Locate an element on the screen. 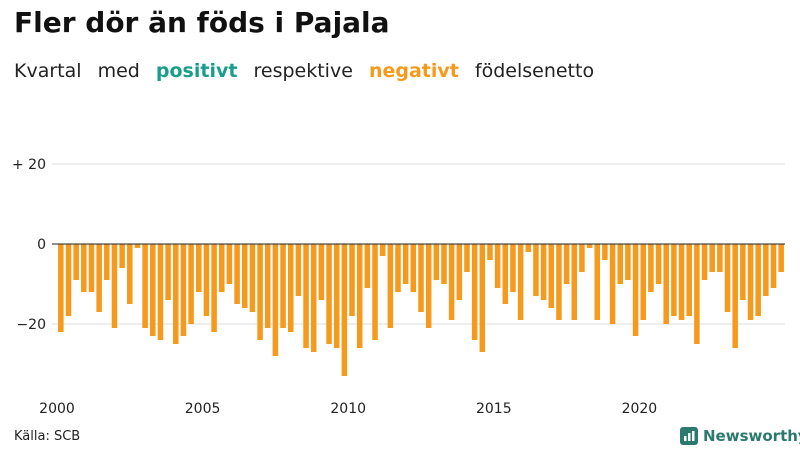  subtitle-word-kvartal: Kvartal is located at coordinates (48, 71).